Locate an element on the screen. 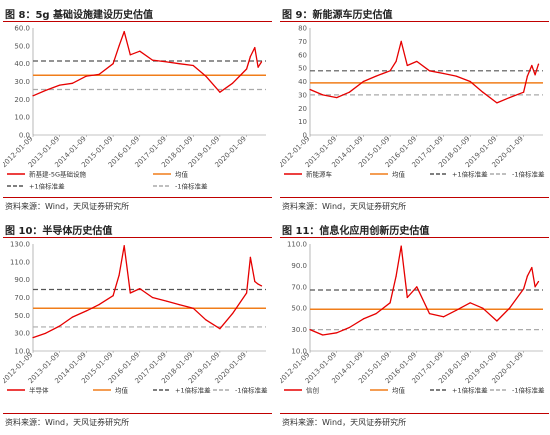 This screenshot has height=435, width=550. chart-title: 图 10：半导体历史估值 is located at coordinates (59, 231).